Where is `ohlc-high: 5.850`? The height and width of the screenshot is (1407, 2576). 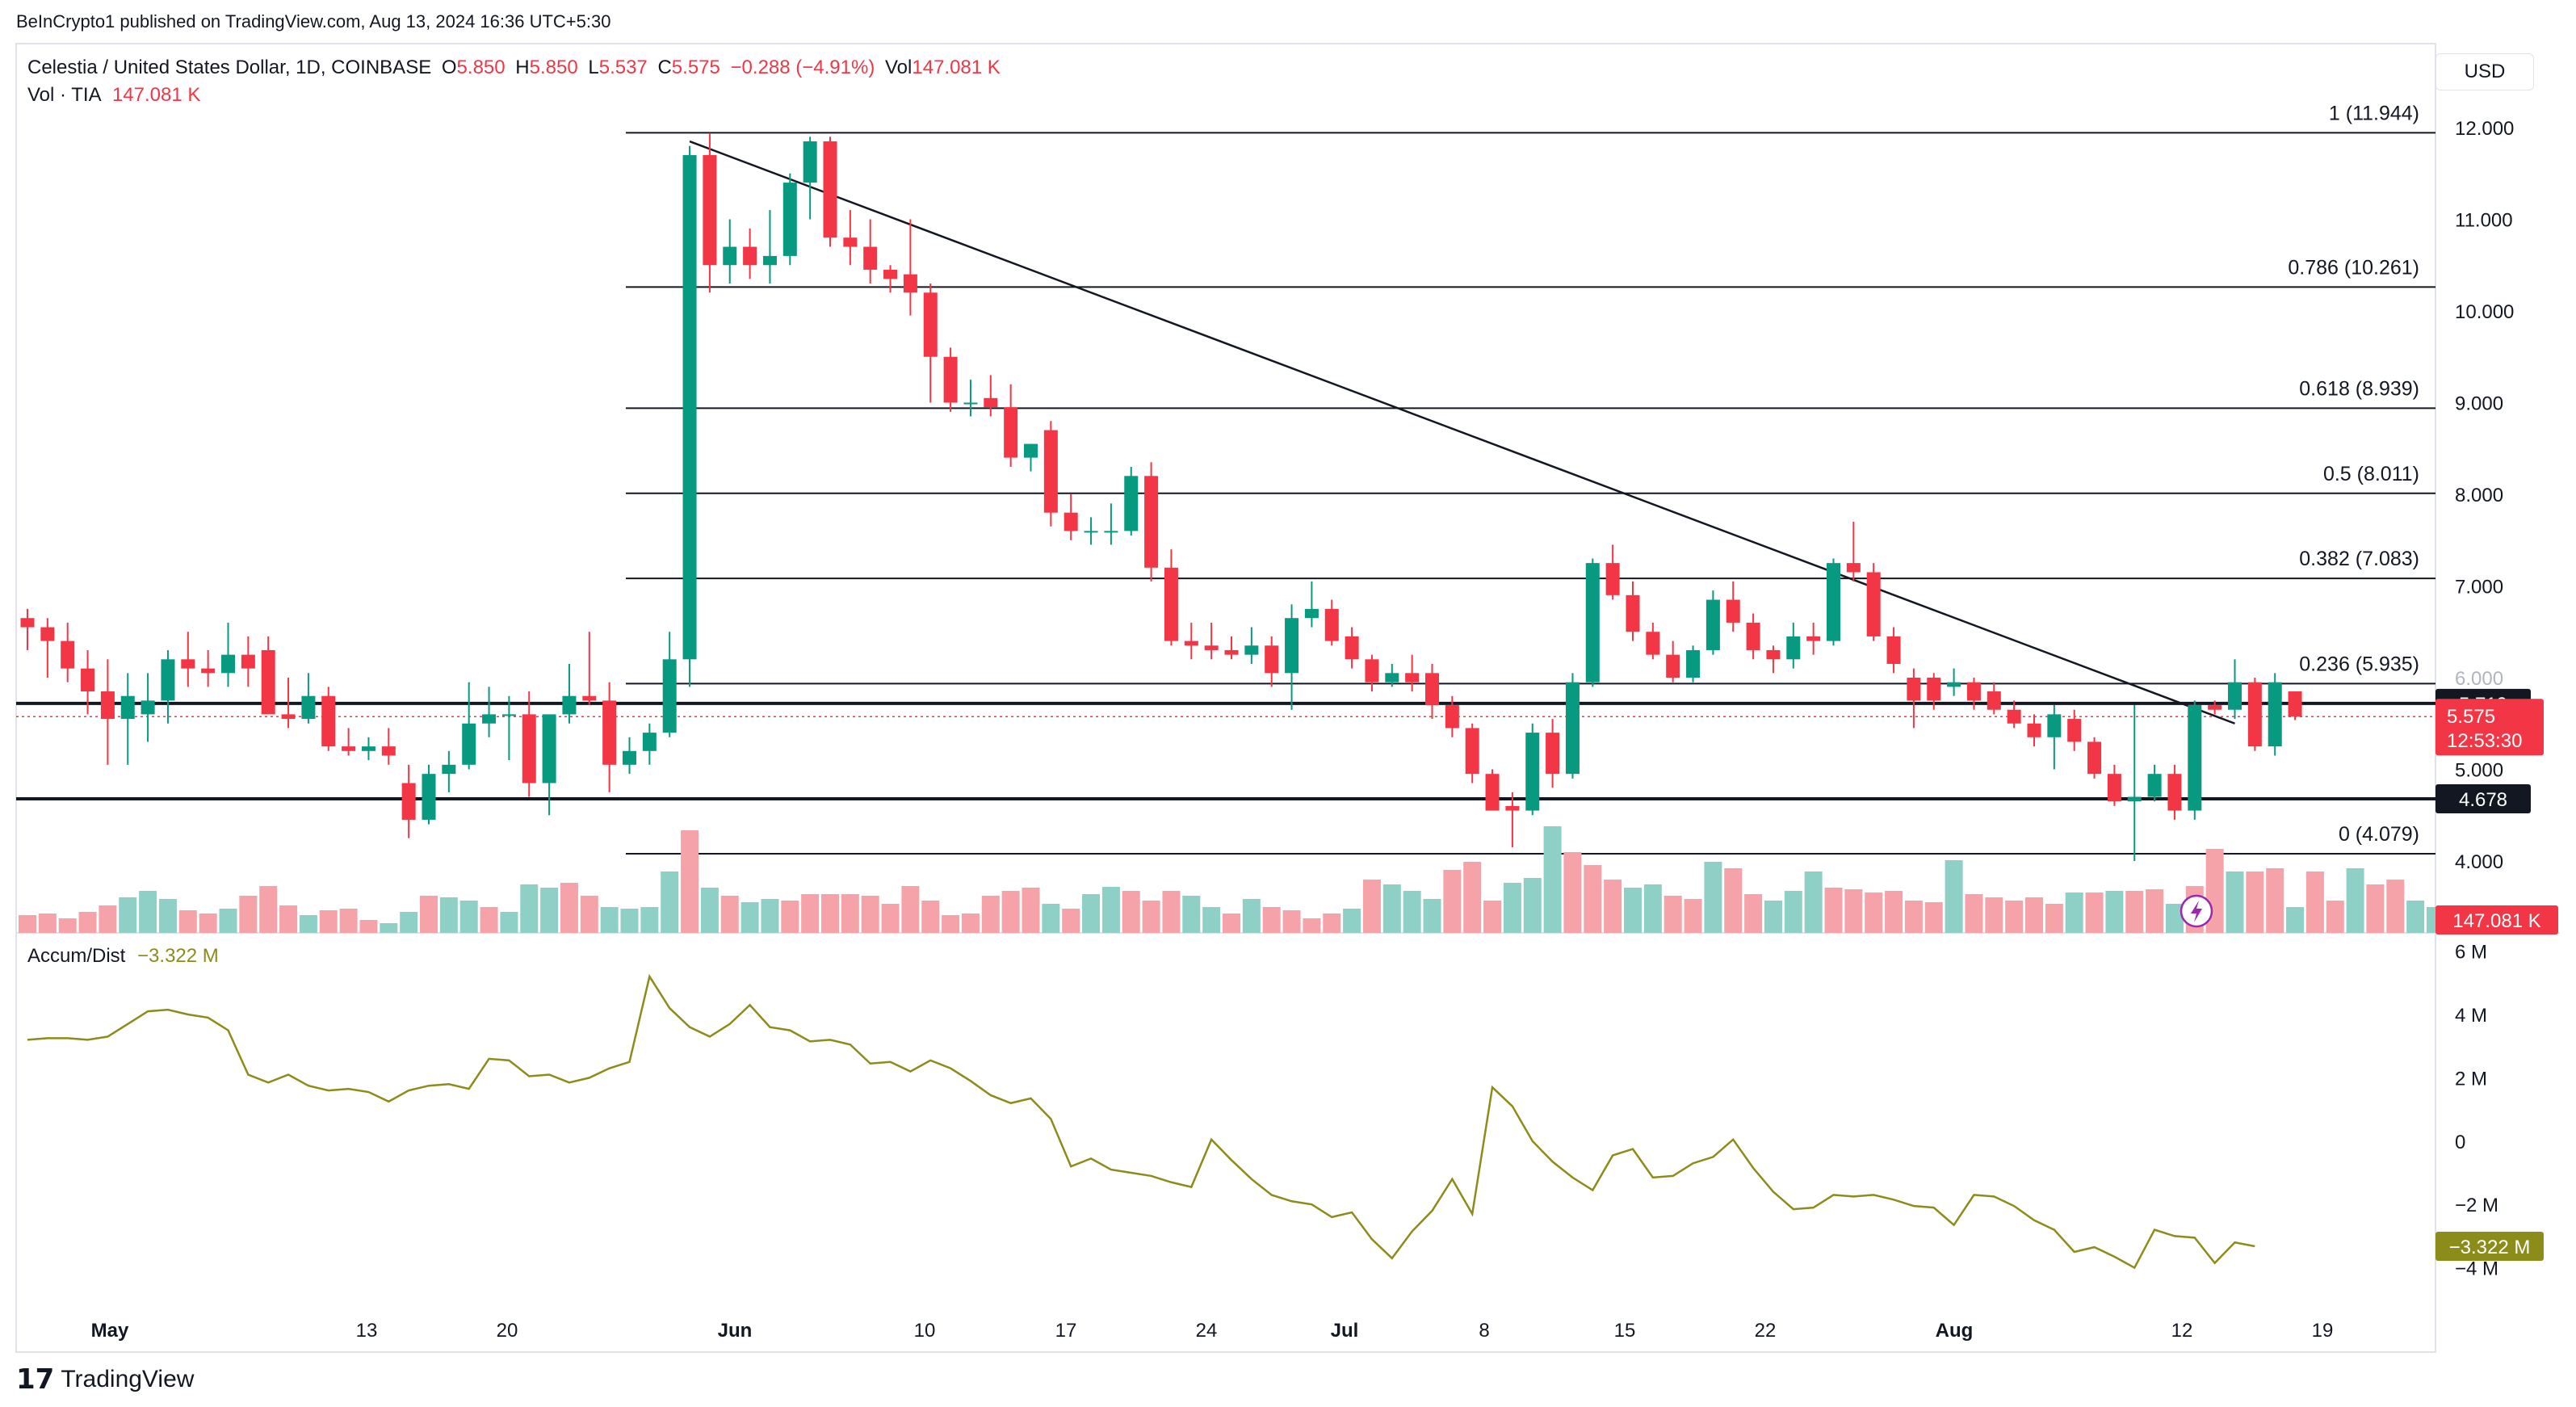
ohlc-high: 5.850 is located at coordinates (553, 67).